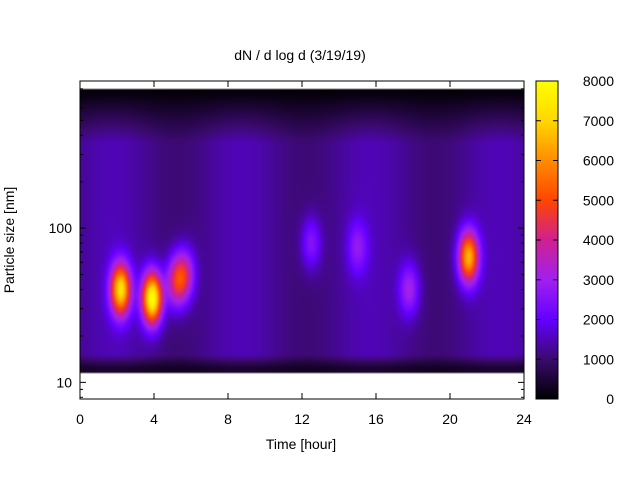 This screenshot has width=640, height=480. What do you see at coordinates (575, 240) in the screenshot?
I see `colorbar-axis: 0 1000 2000 3000 4000 5000 6000 7000 8000` at bounding box center [575, 240].